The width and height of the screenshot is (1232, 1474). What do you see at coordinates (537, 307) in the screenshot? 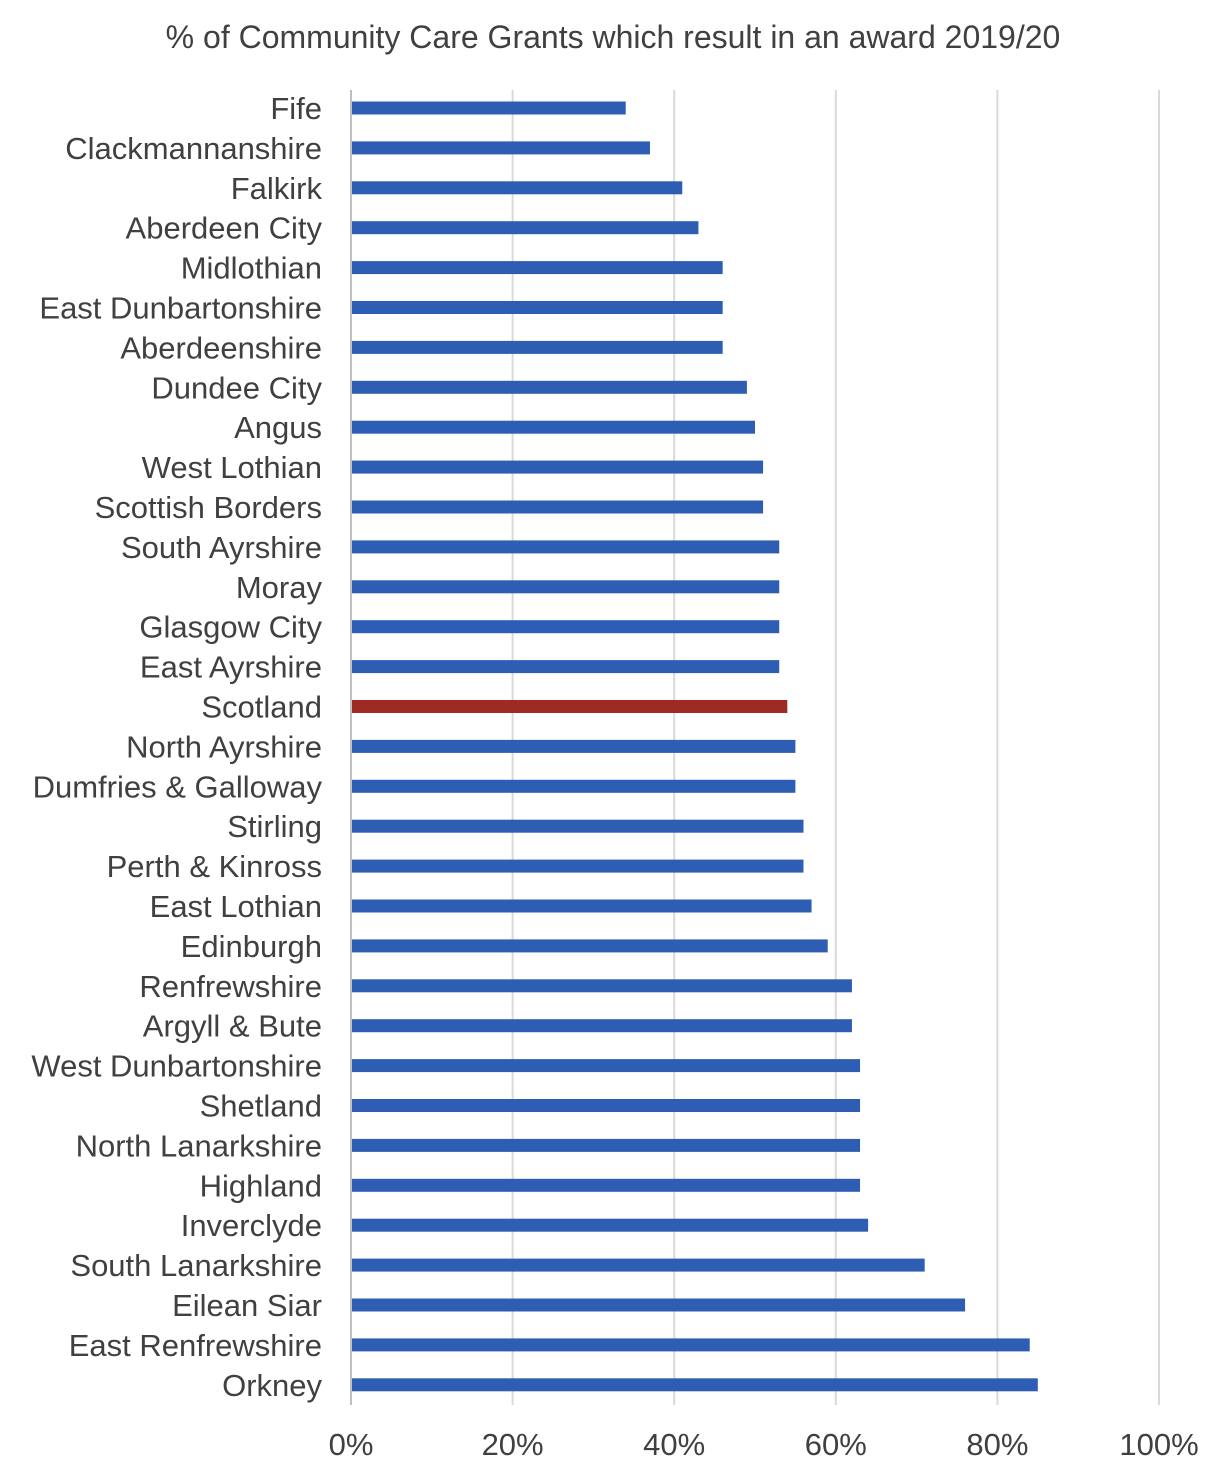
I see `bar-east-dunbartonshire` at bounding box center [537, 307].